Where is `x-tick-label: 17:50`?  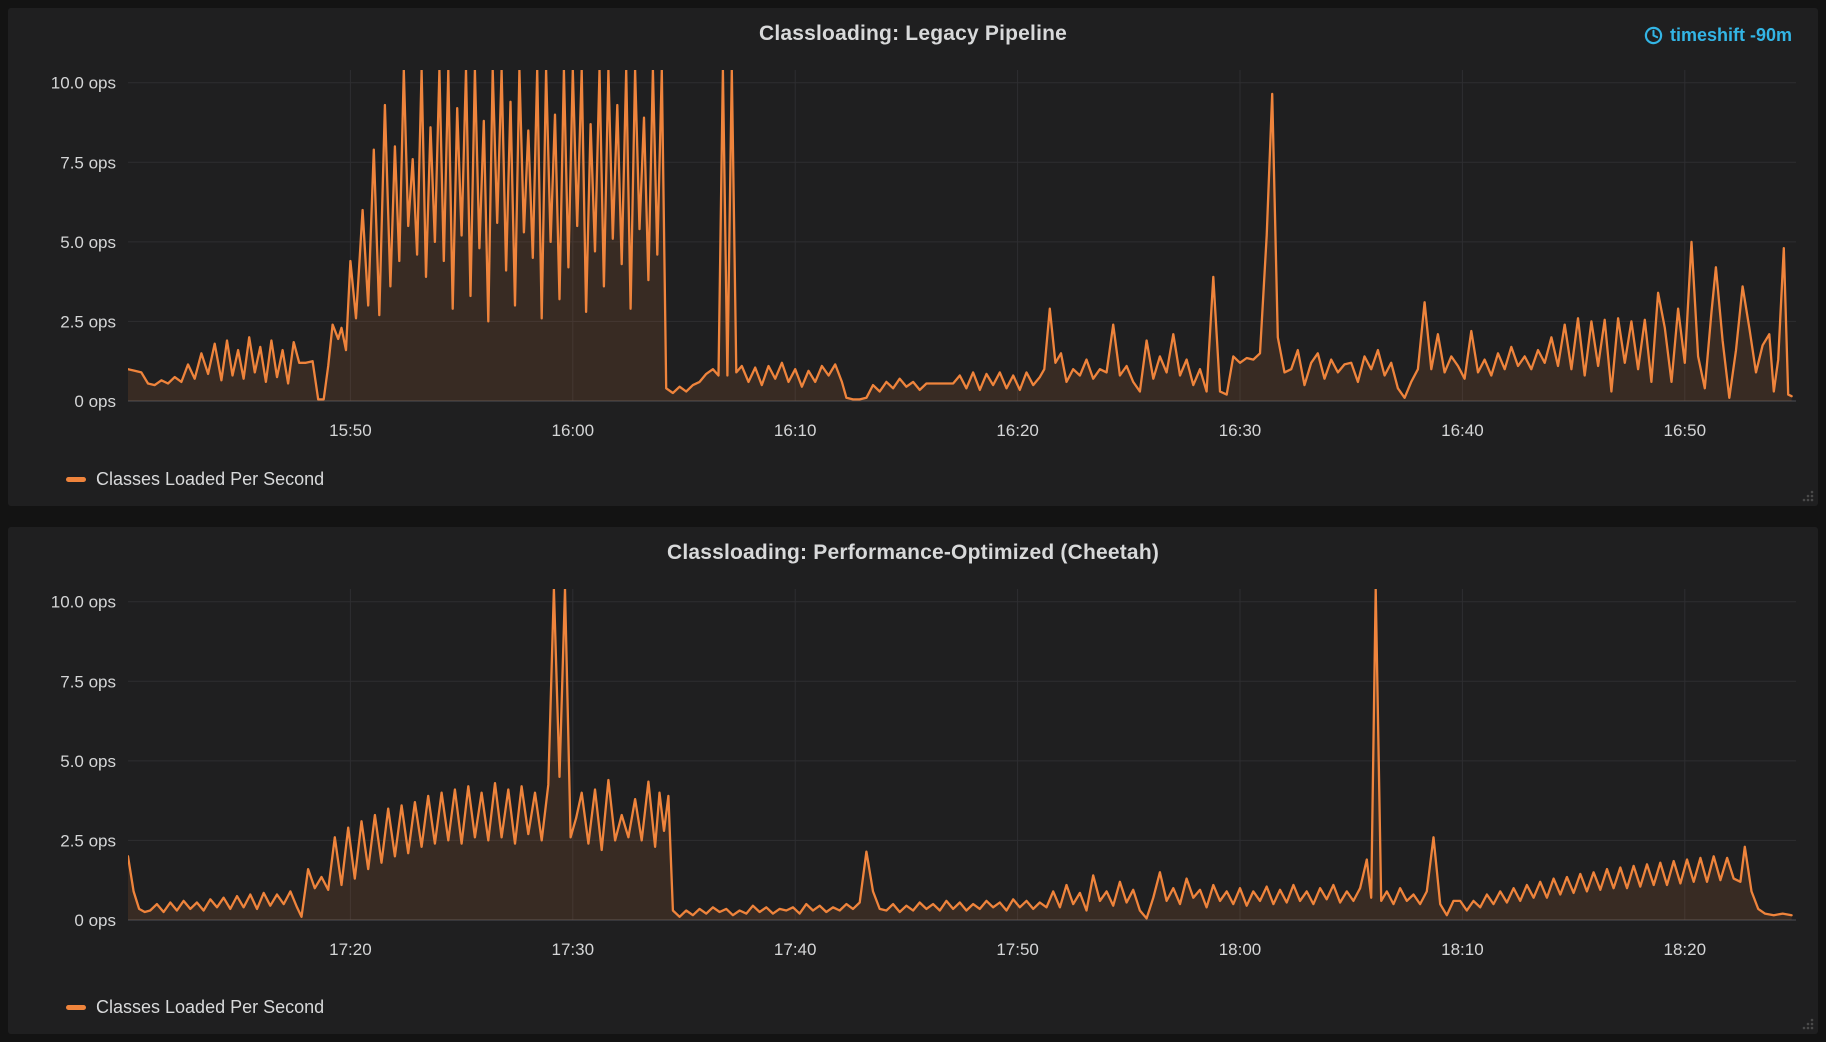
x-tick-label: 17:50 is located at coordinates (1017, 949).